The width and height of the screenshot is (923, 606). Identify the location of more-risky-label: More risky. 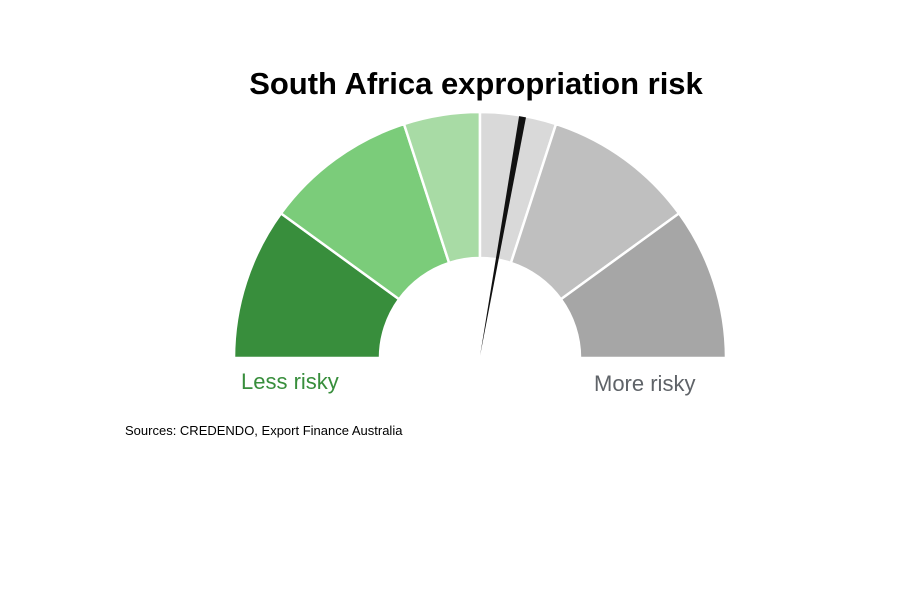
(645, 383).